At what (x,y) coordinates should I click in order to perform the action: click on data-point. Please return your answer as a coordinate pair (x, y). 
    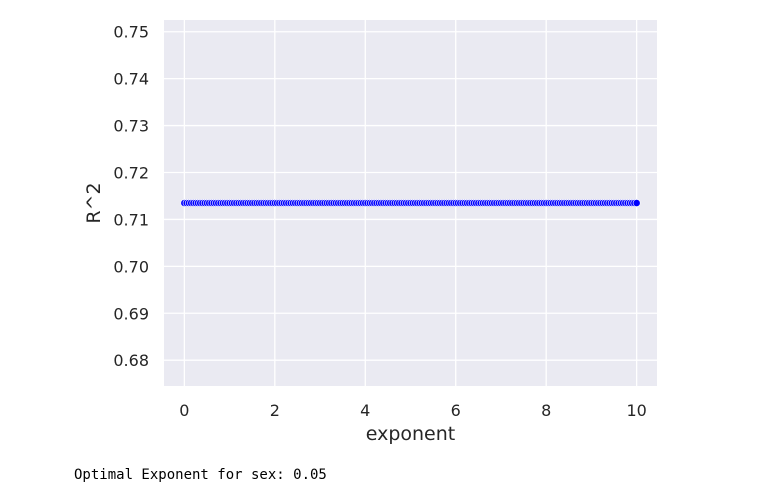
    Looking at the image, I should click on (636, 203).